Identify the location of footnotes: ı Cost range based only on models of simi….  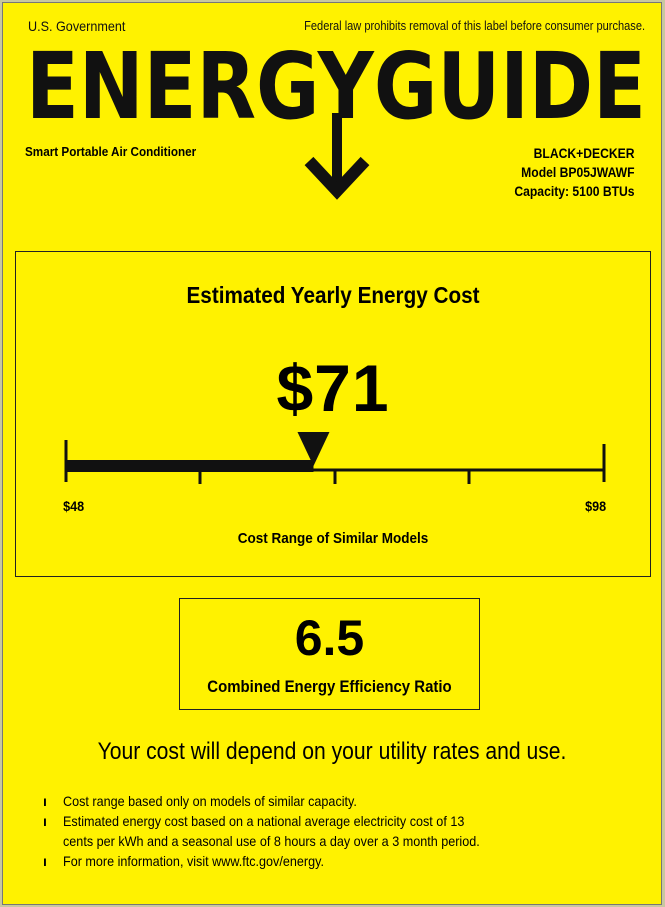
(284, 831).